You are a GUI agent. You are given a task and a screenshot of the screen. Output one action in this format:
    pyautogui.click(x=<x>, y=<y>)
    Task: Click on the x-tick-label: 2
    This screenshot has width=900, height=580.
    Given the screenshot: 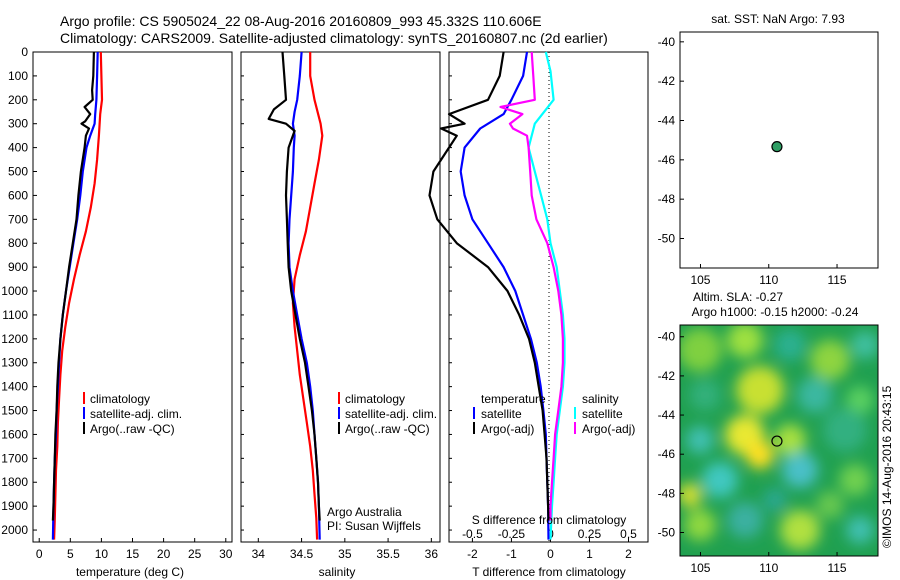 What is the action you would take?
    pyautogui.click(x=628, y=554)
    